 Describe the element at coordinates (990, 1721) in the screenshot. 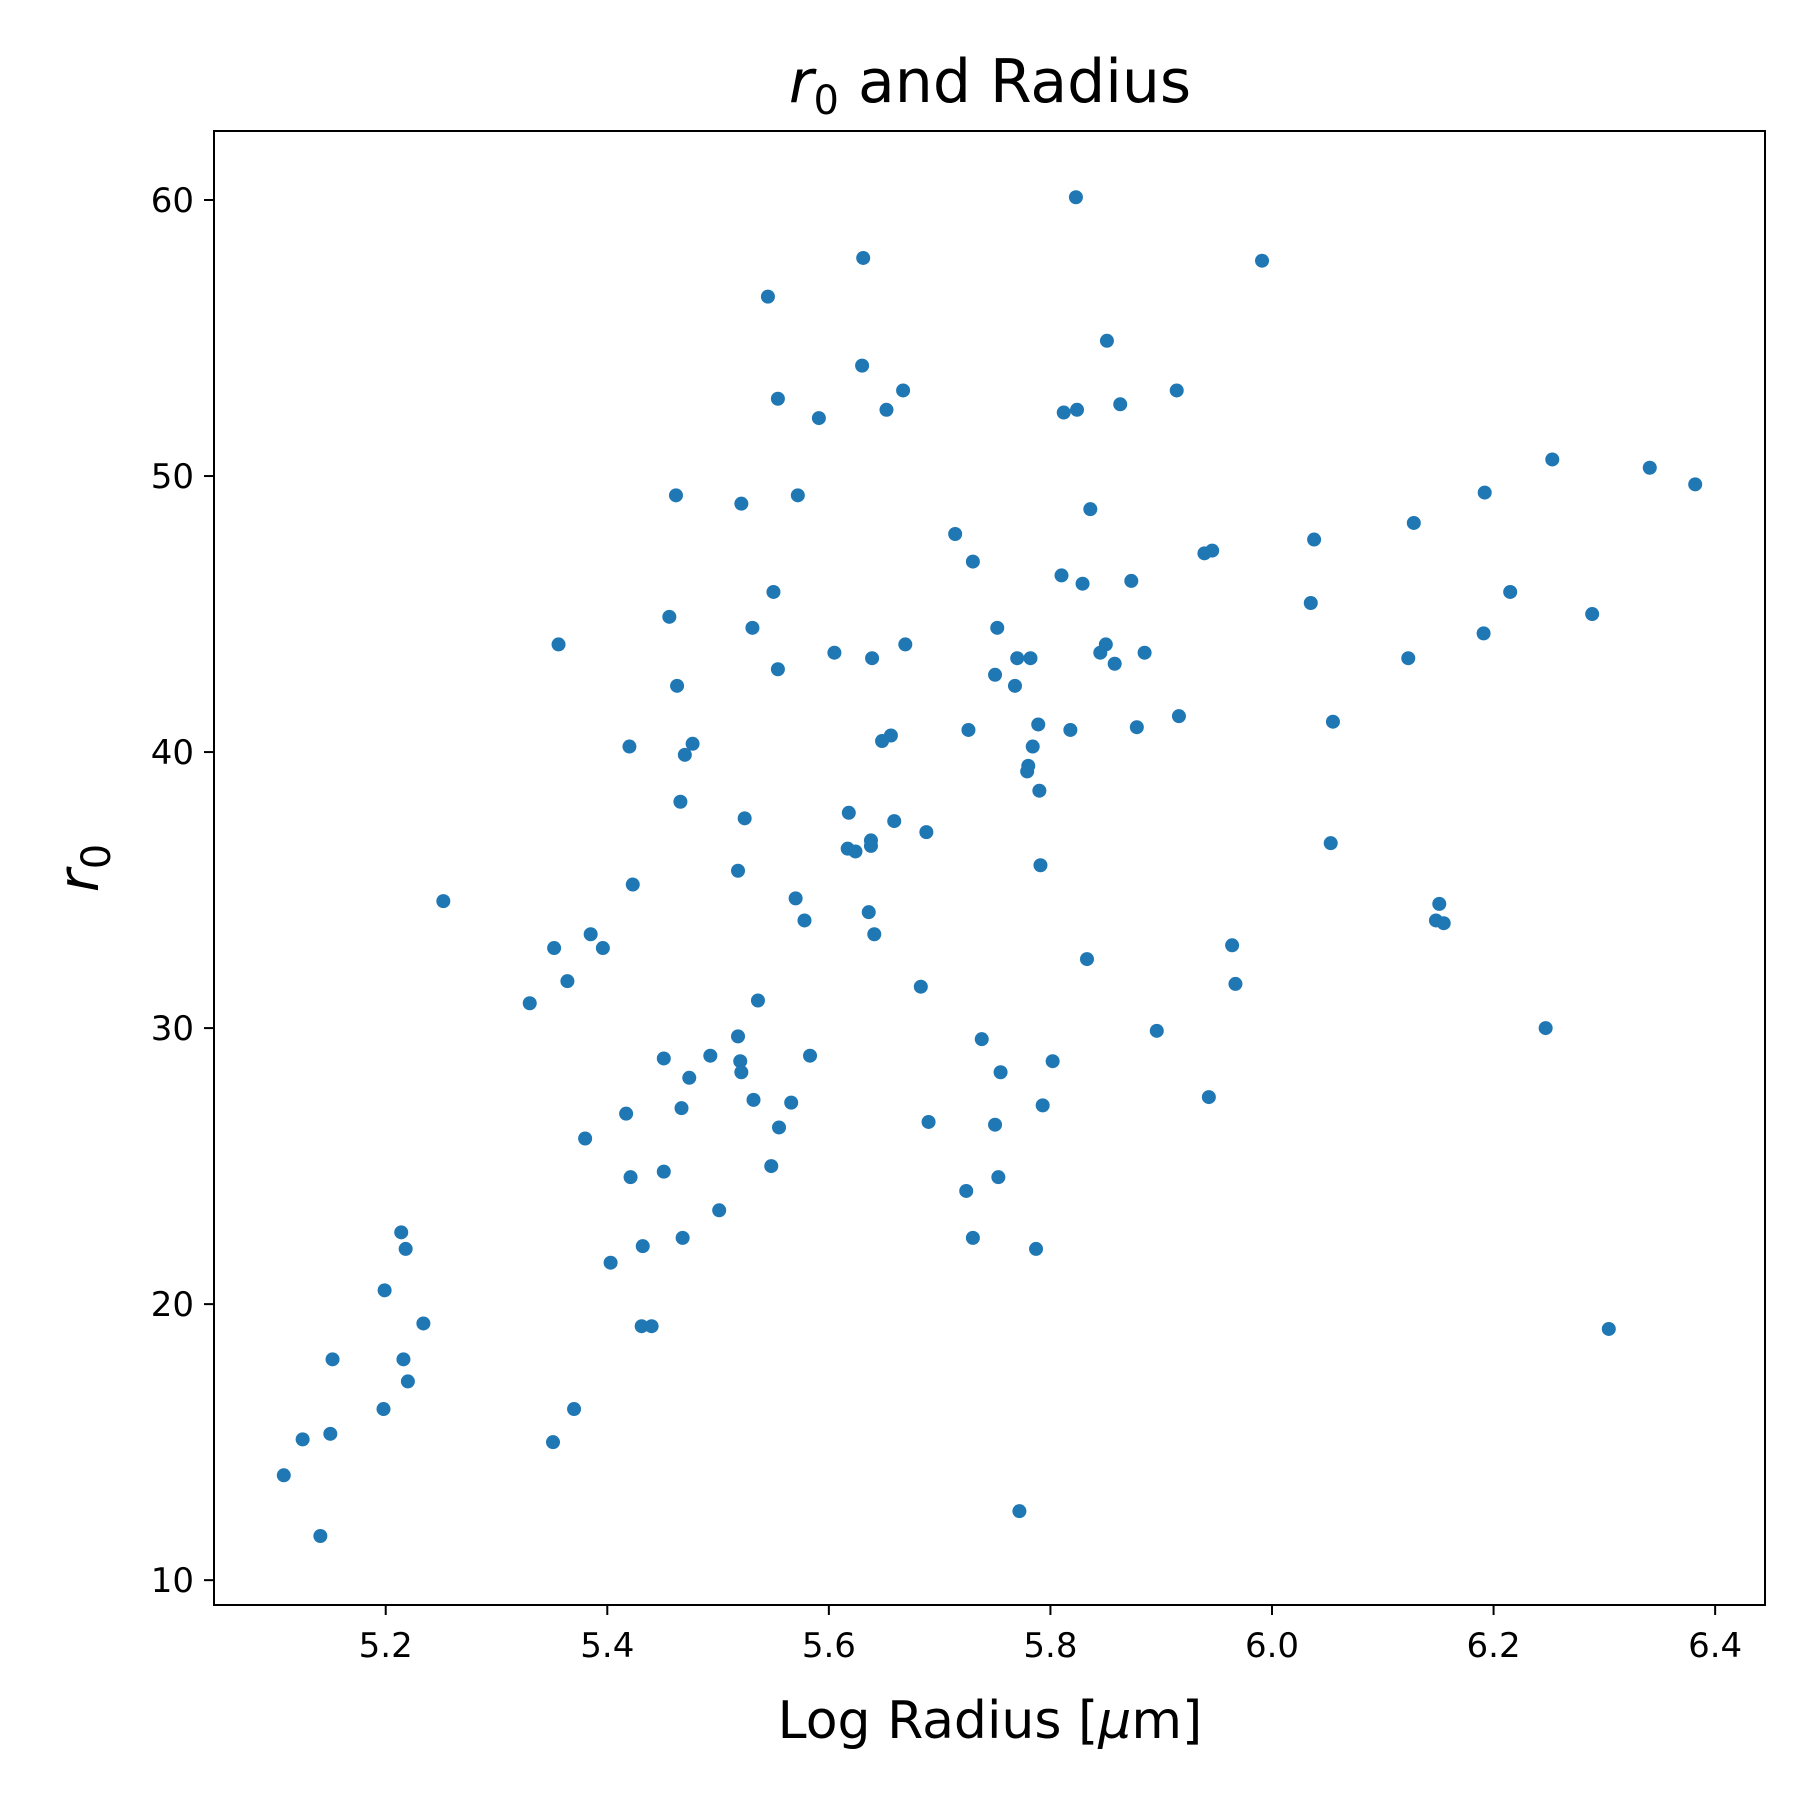

I see `x-axis-label: Log Radius [μm]` at that location.